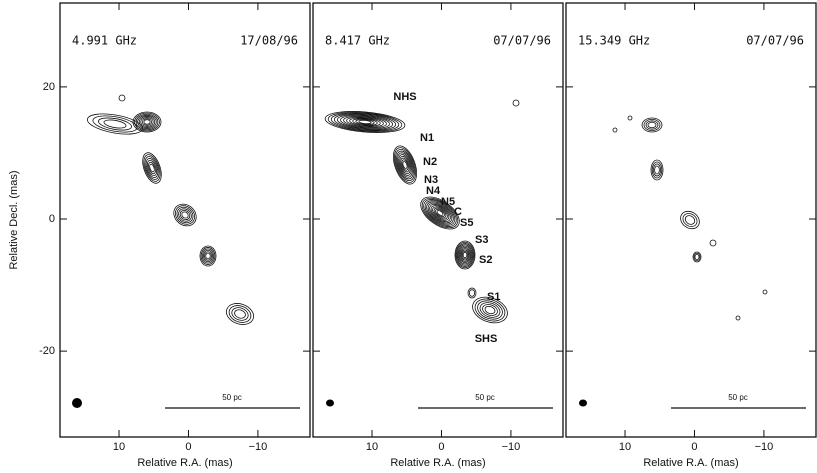 The height and width of the screenshot is (473, 817). What do you see at coordinates (14, 219) in the screenshot?
I see `y-axis-label: Relative Decl. (mas)` at bounding box center [14, 219].